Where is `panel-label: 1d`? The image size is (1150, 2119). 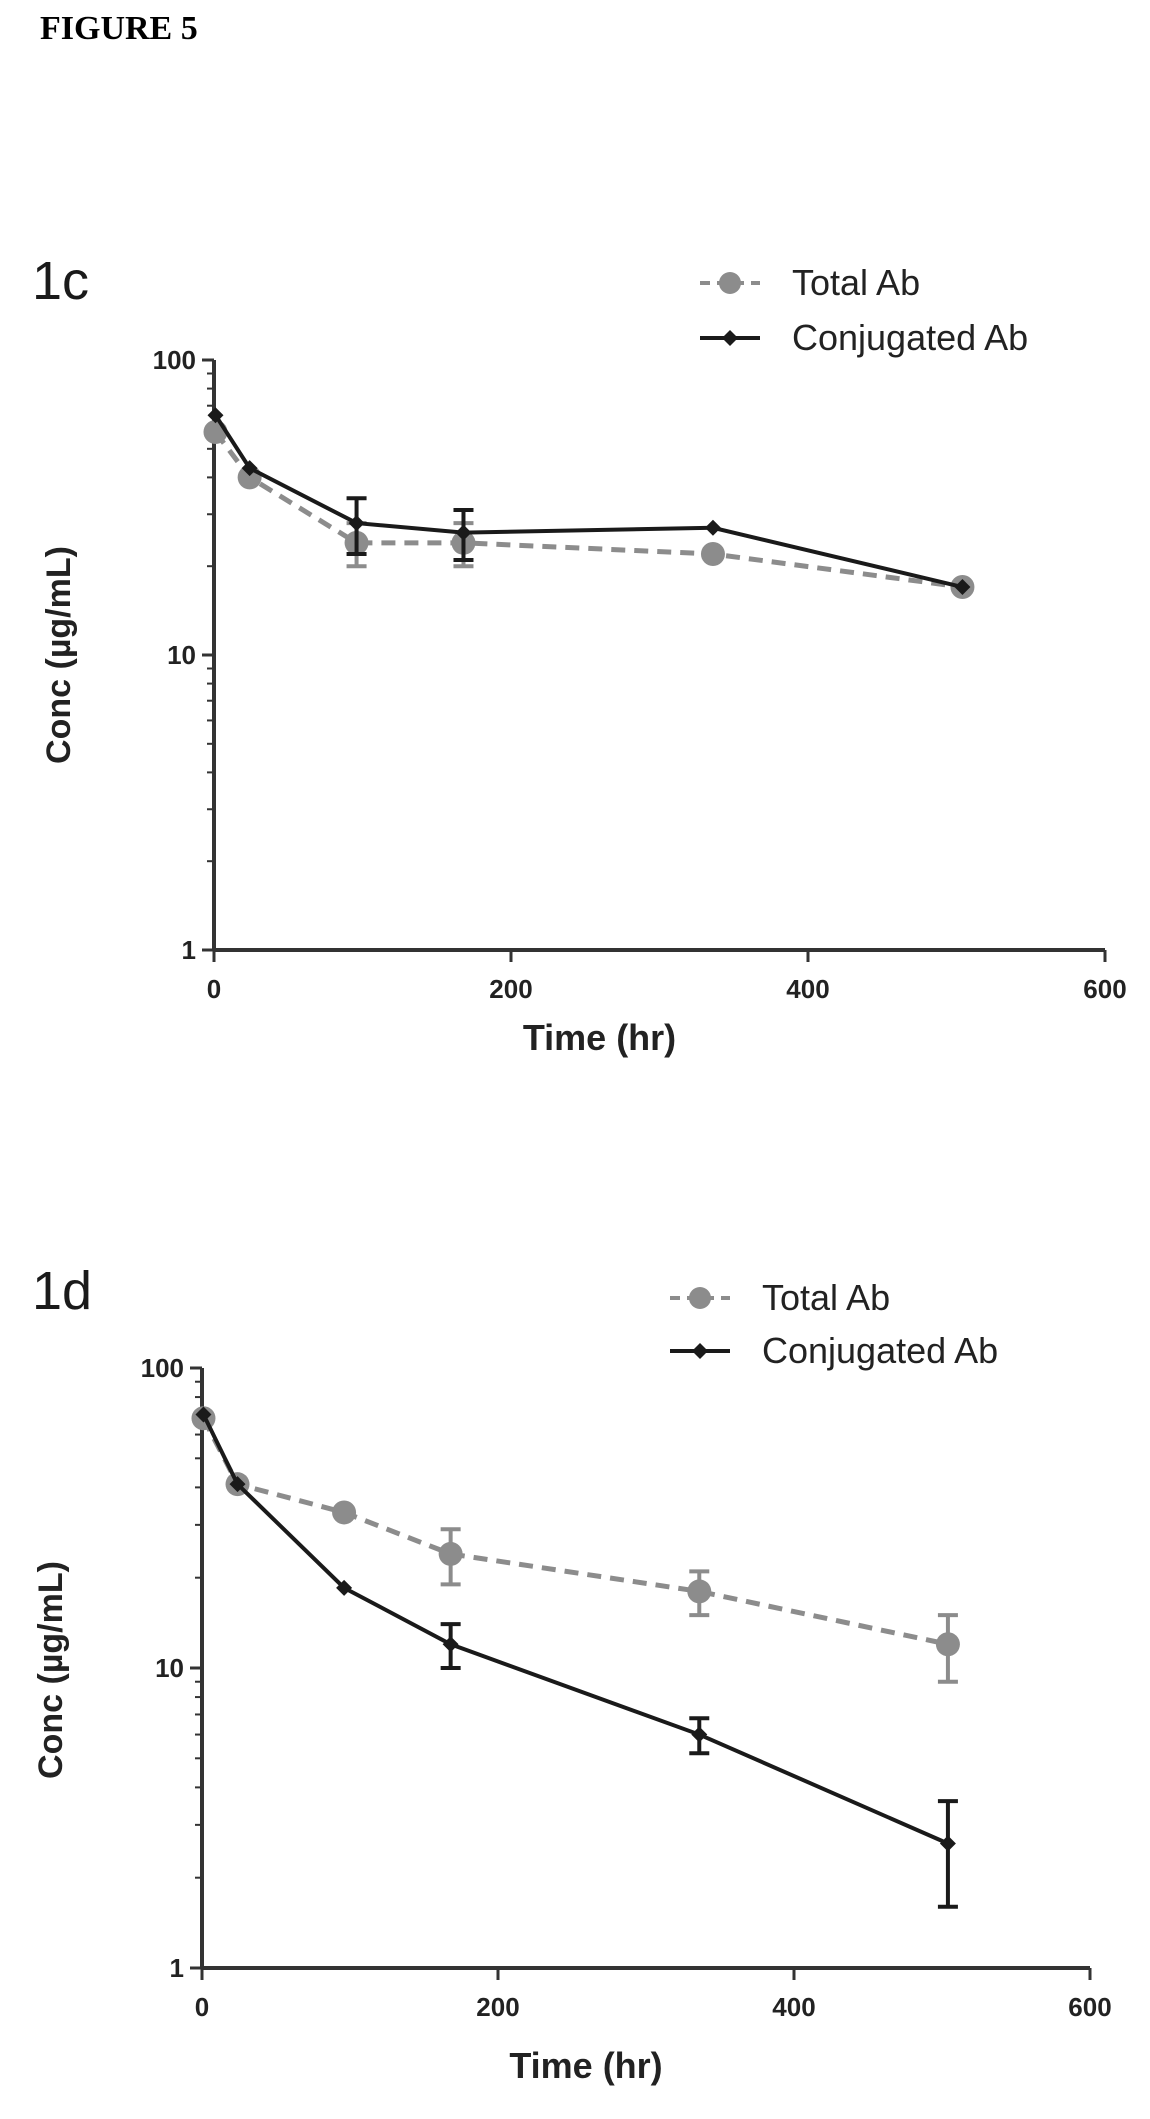
panel-label: 1d is located at coordinates (62, 1291).